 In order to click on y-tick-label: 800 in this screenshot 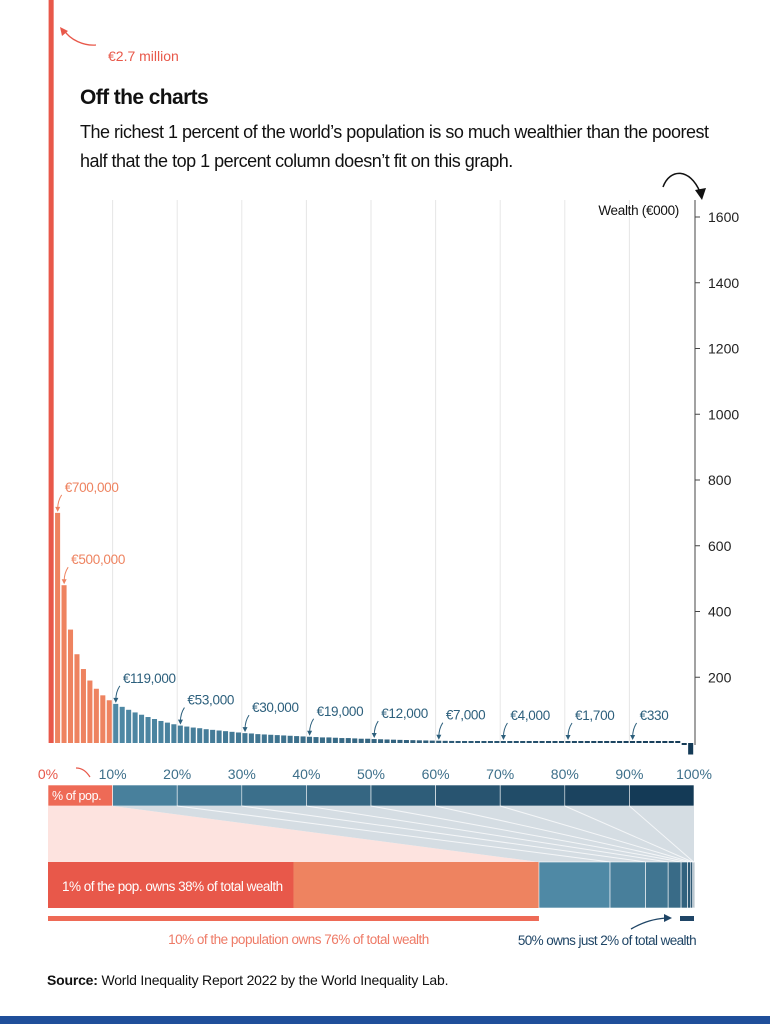, I will do `click(720, 480)`.